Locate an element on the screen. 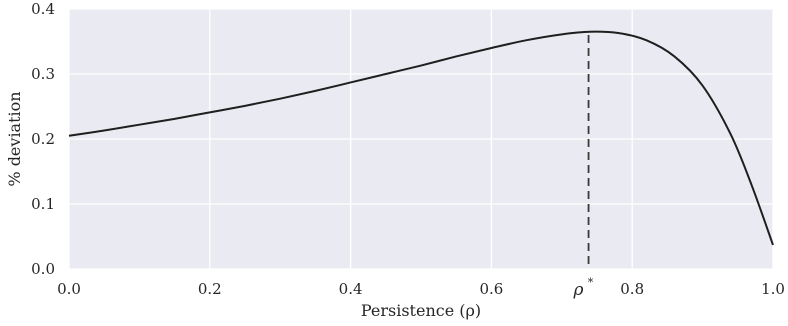 This screenshot has height=326, width=788. annotation-layer: ρ * is located at coordinates (583, 167).